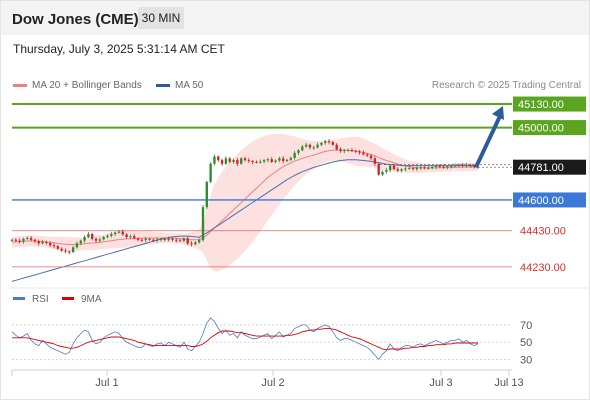 The width and height of the screenshot is (590, 400). What do you see at coordinates (189, 85) in the screenshot?
I see `legend-ma50-label: MA 50` at bounding box center [189, 85].